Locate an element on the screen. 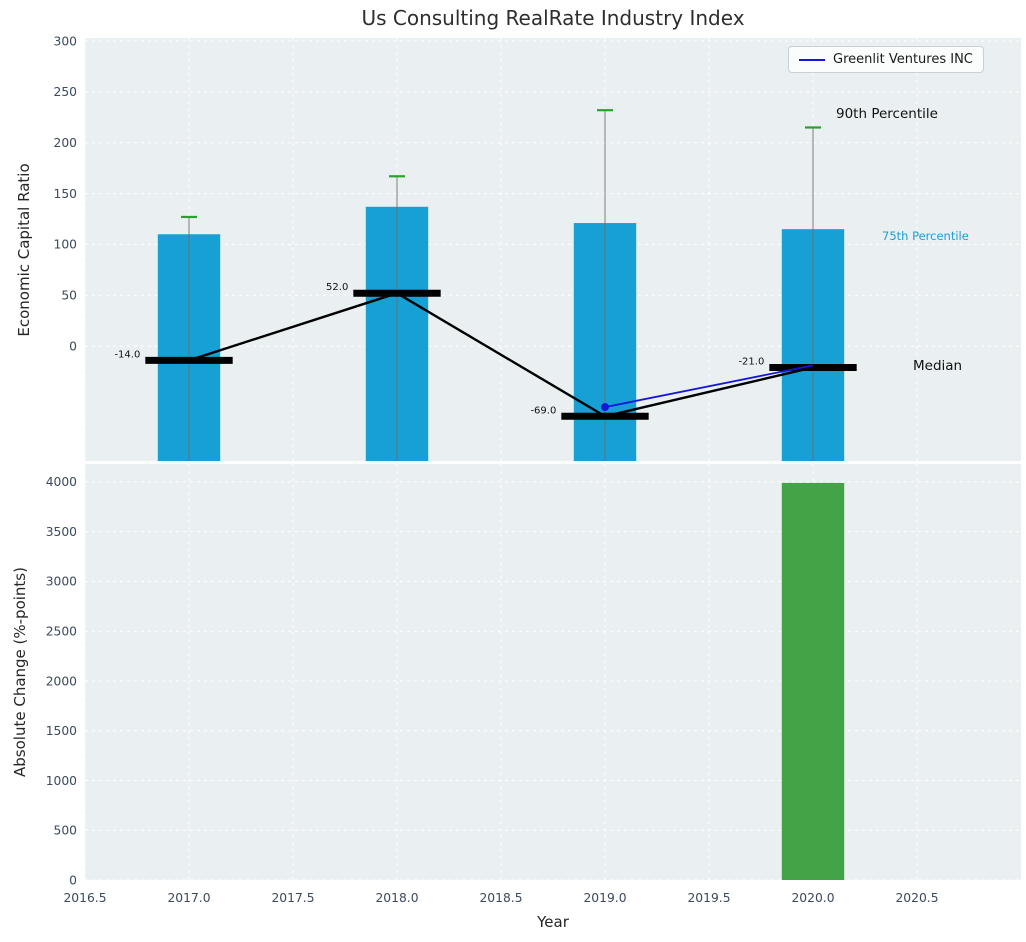 Image resolution: width=1026 pixels, height=942 pixels. y-tick-label: 2000 is located at coordinates (61, 681).